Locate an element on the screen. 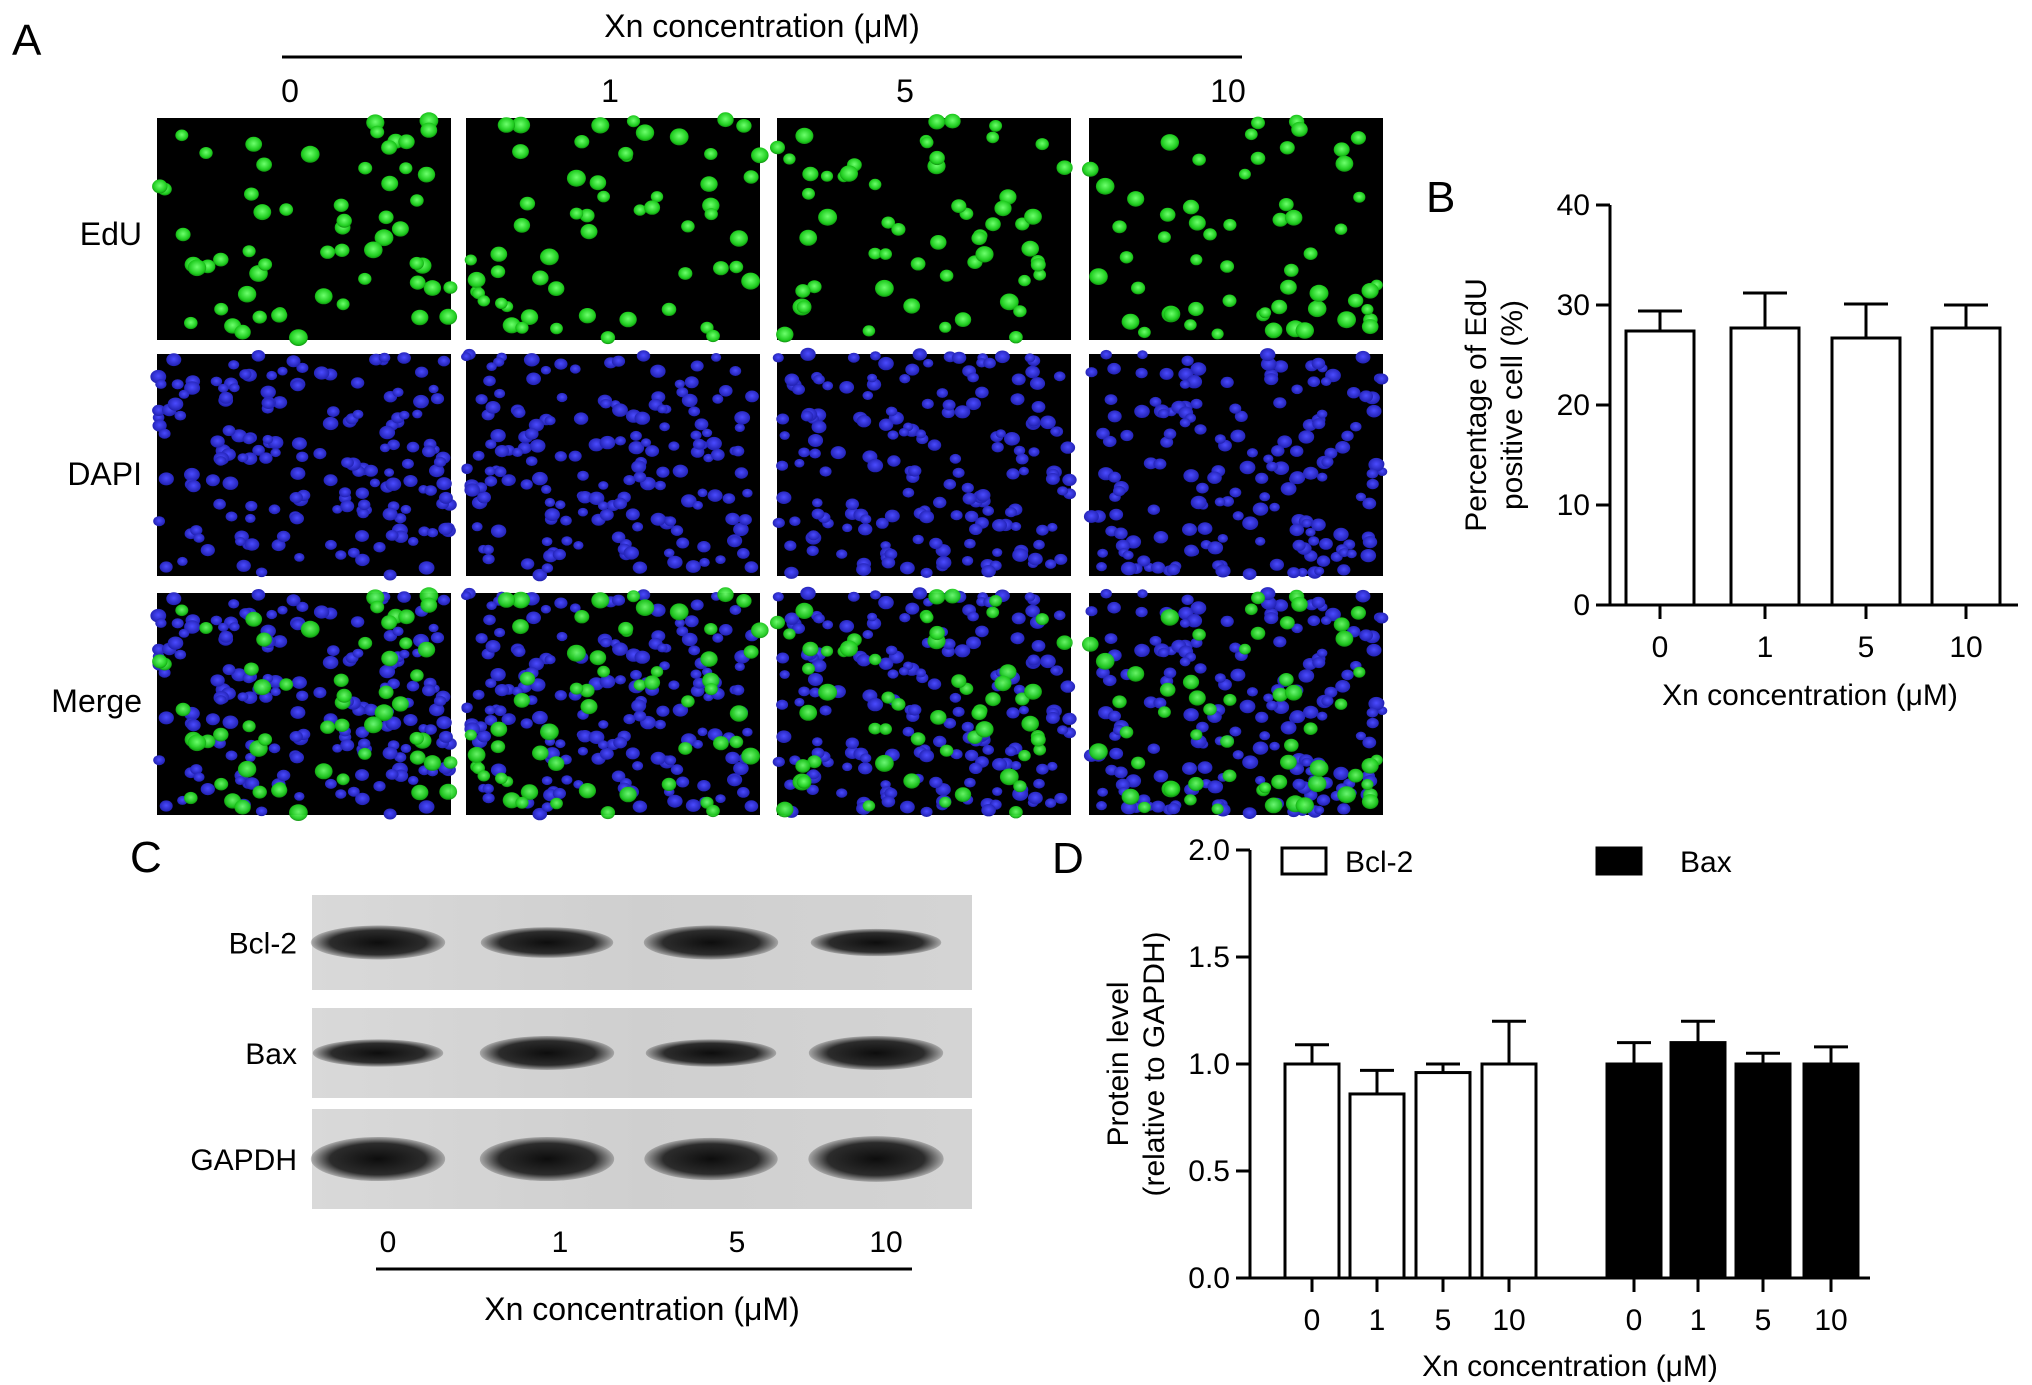 The image size is (2032, 1385). bar is located at coordinates (1698, 1160).